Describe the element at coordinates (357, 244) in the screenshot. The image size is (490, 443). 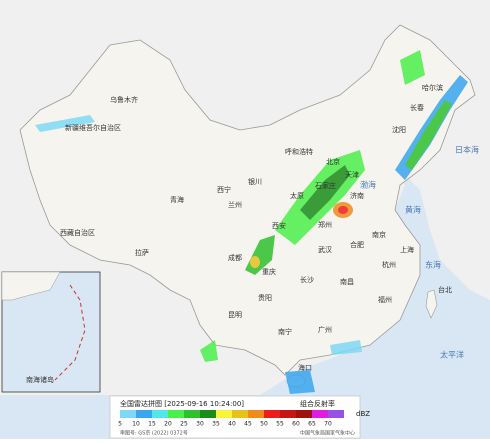
I see `place-label: 合肥` at that location.